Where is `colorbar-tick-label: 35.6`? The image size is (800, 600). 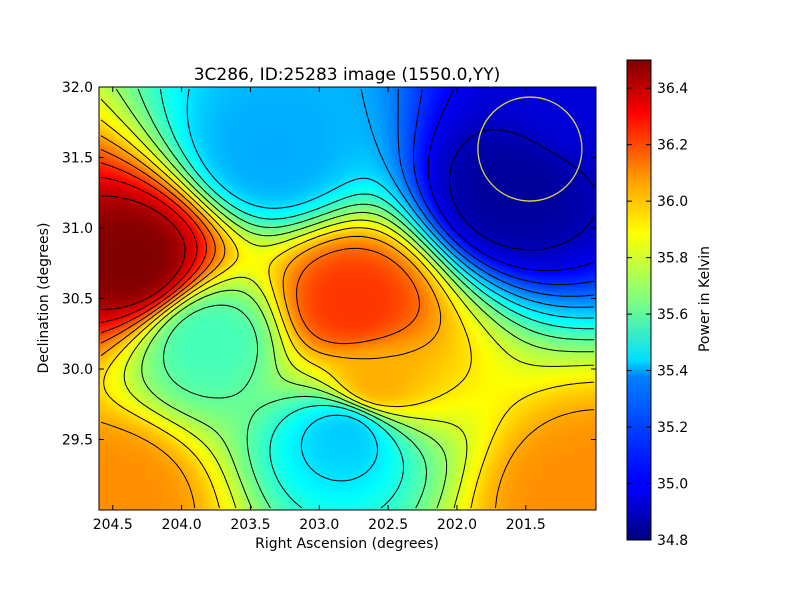
colorbar-tick-label: 35.6 is located at coordinates (672, 315).